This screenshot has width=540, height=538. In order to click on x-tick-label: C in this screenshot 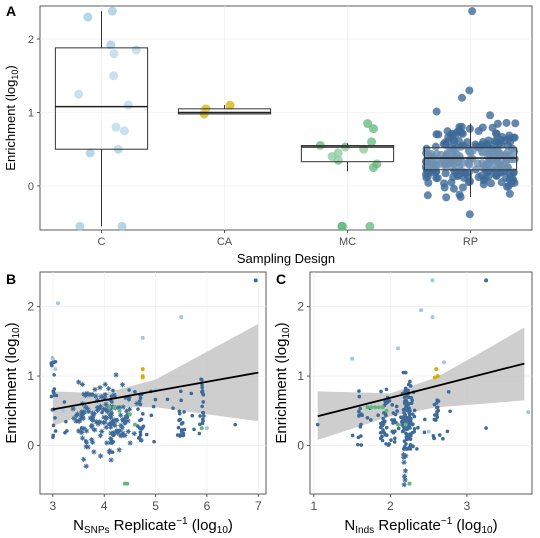, I will do `click(102, 242)`.